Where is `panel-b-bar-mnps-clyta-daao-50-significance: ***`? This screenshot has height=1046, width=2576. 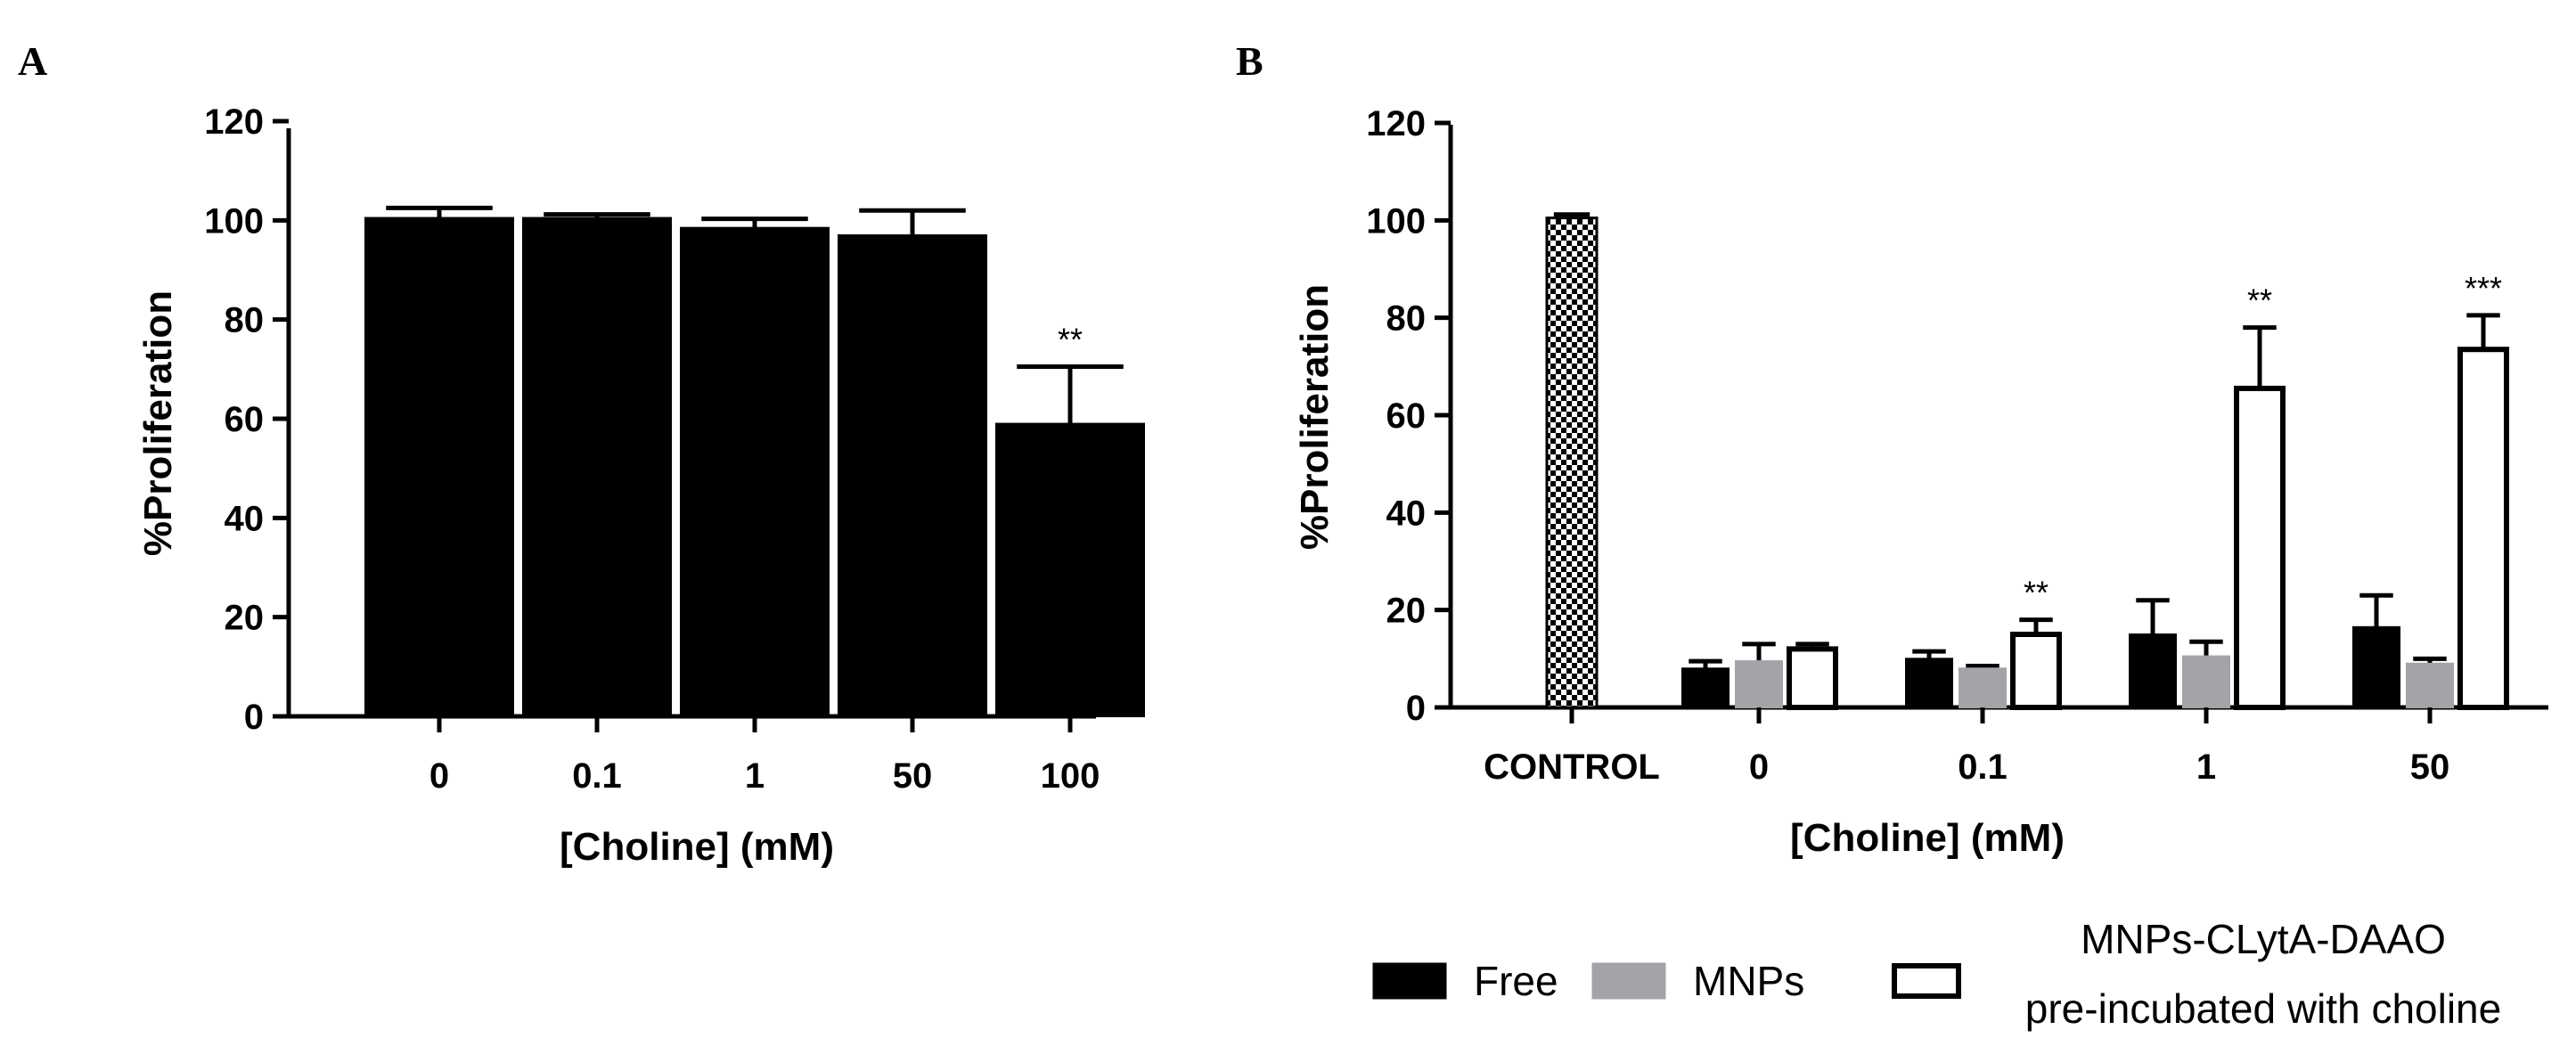 panel-b-bar-mnps-clyta-daao-50-significance: *** is located at coordinates (2483, 288).